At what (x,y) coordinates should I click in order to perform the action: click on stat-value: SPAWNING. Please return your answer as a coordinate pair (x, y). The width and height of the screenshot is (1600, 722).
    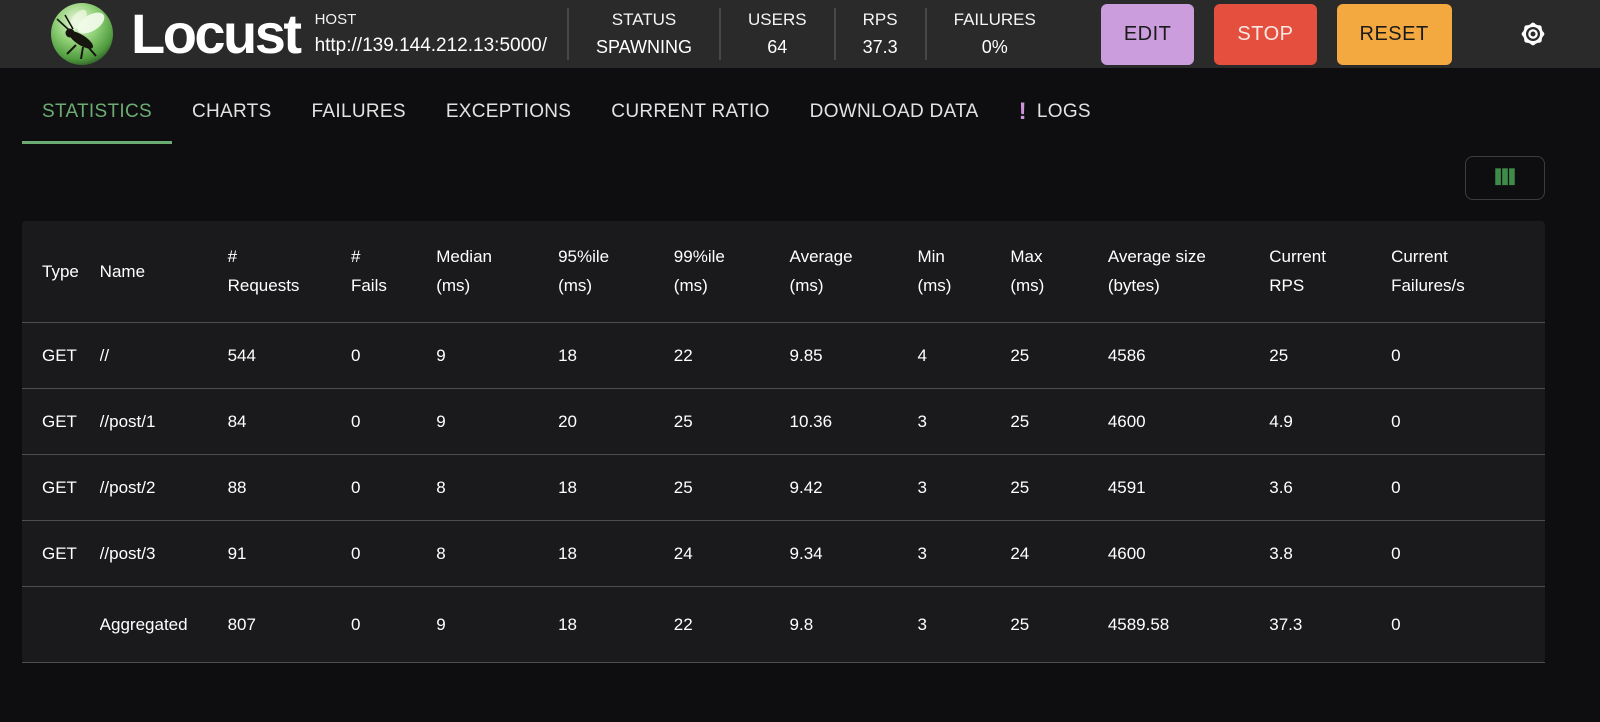
    Looking at the image, I should click on (644, 47).